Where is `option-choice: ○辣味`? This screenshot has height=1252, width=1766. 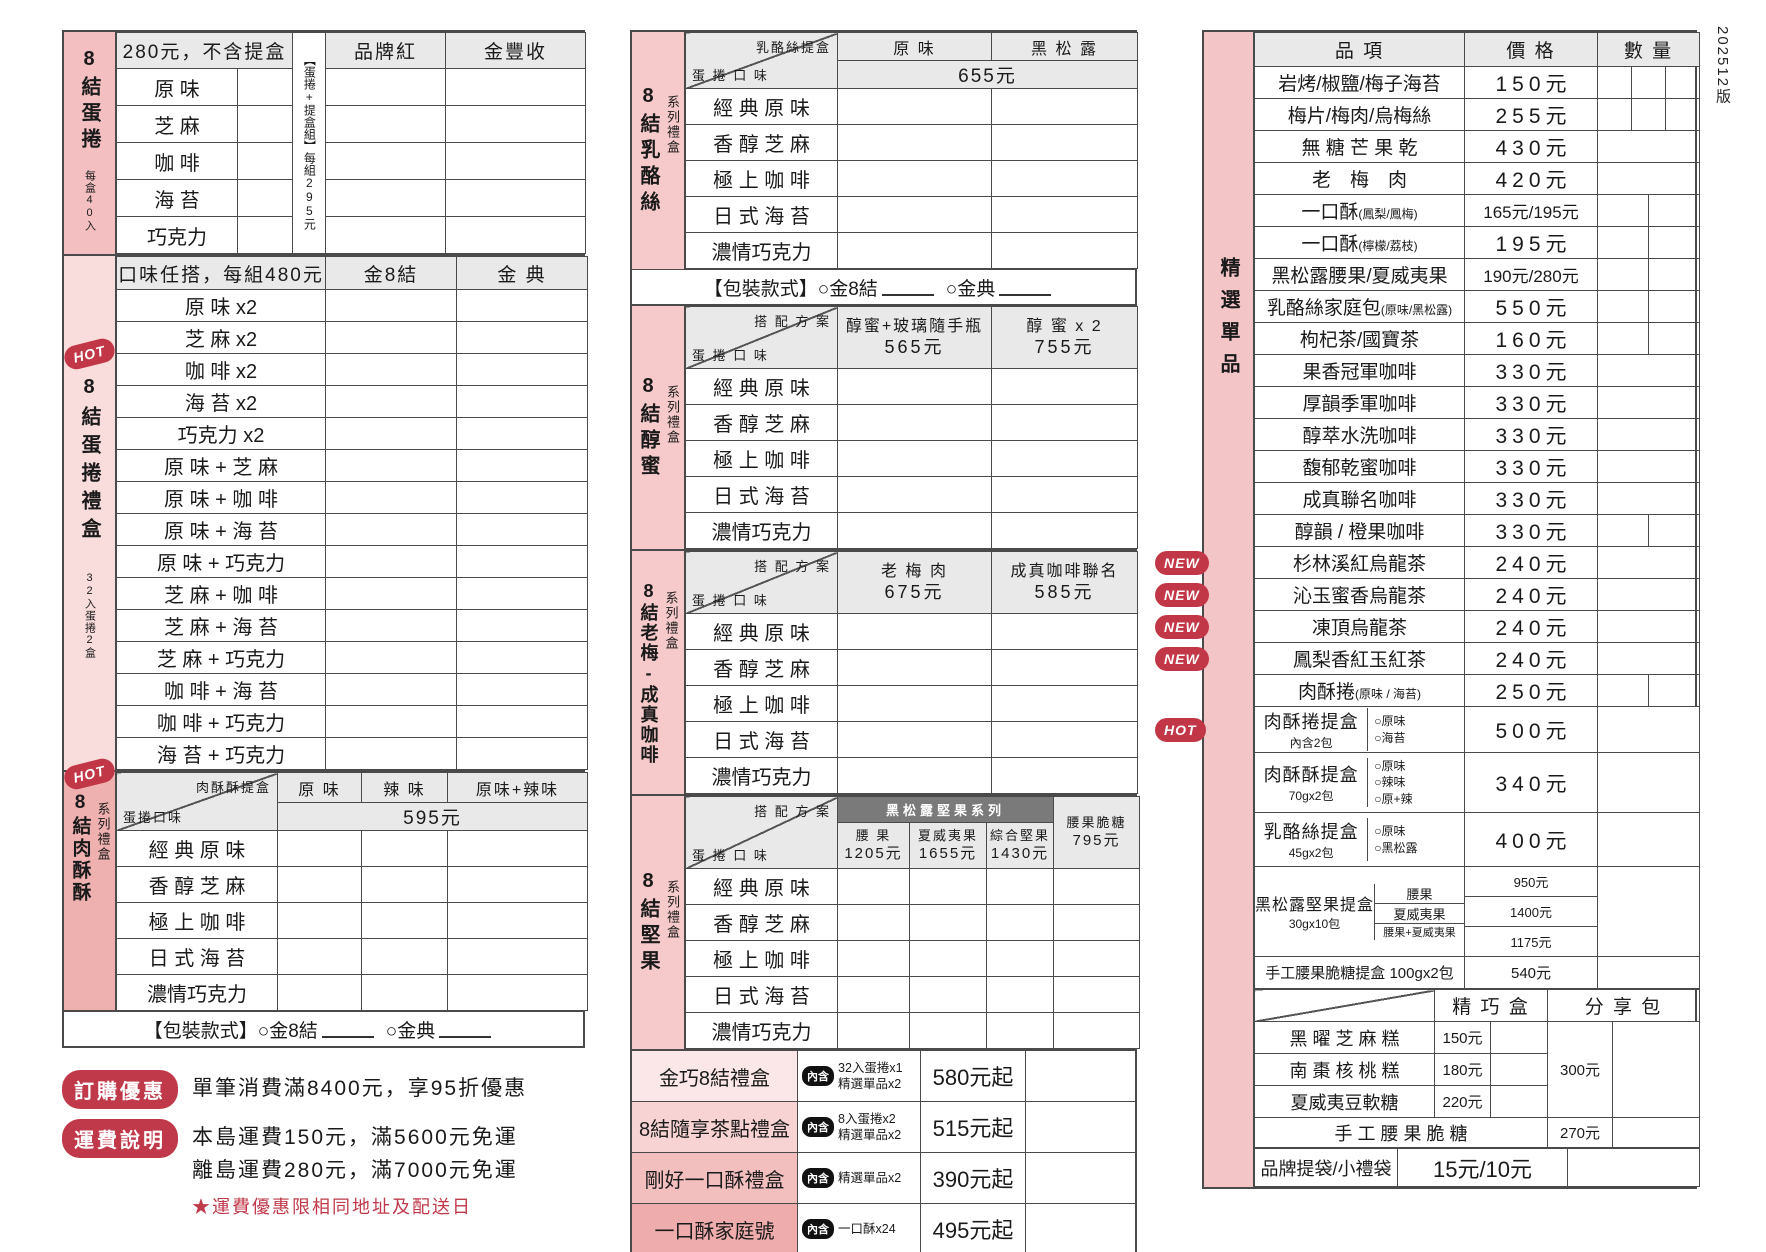 option-choice: ○辣味 is located at coordinates (1390, 782).